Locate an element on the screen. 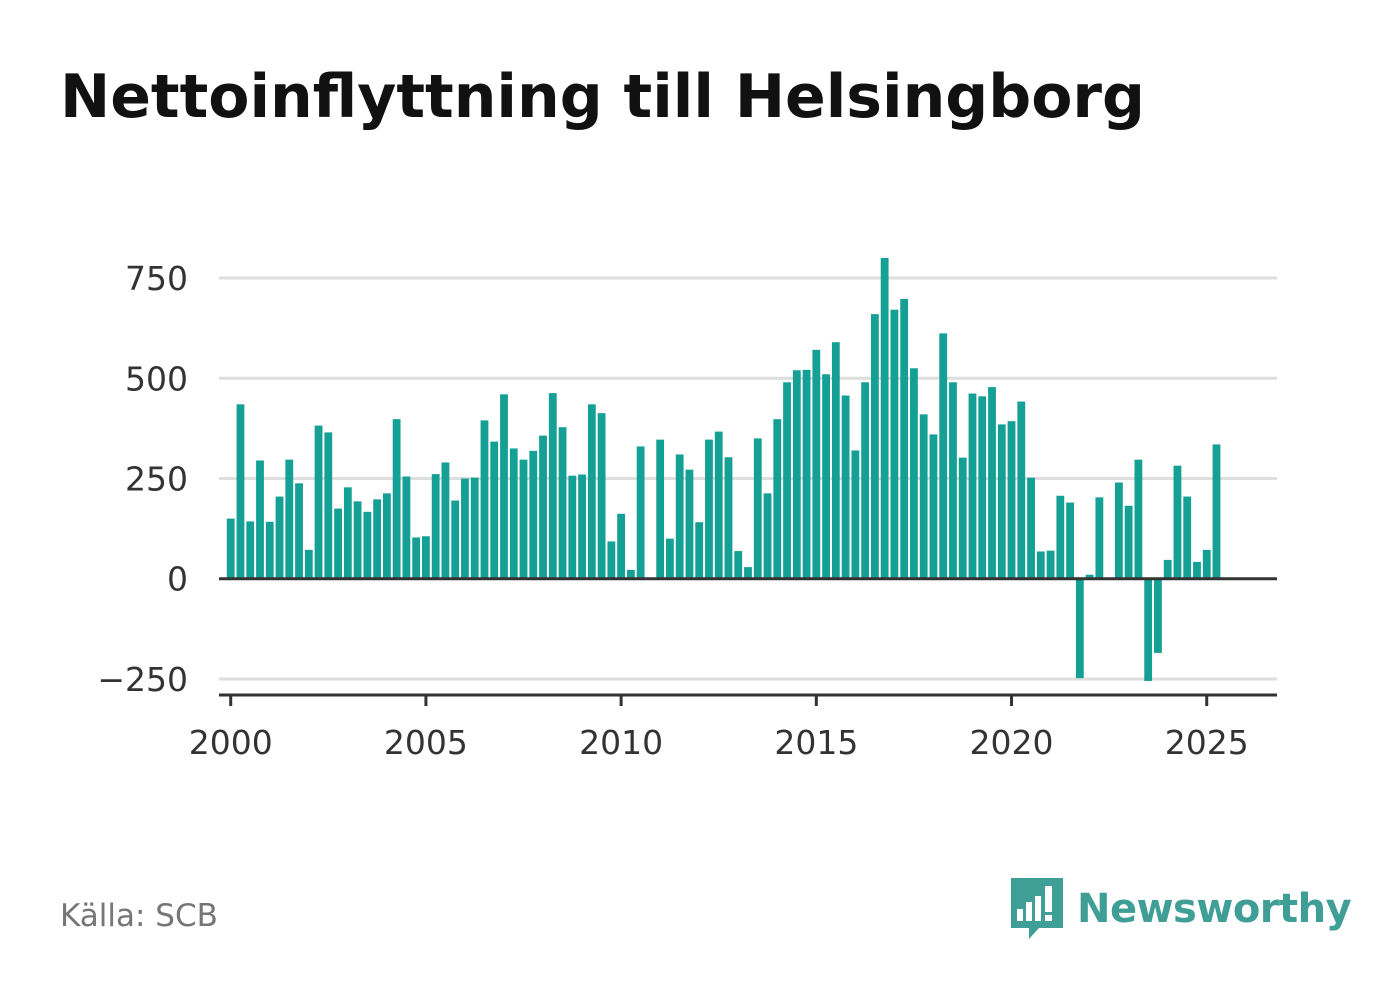 This screenshot has height=999, width=1382. brand-name: Newsworthy is located at coordinates (1214, 909).